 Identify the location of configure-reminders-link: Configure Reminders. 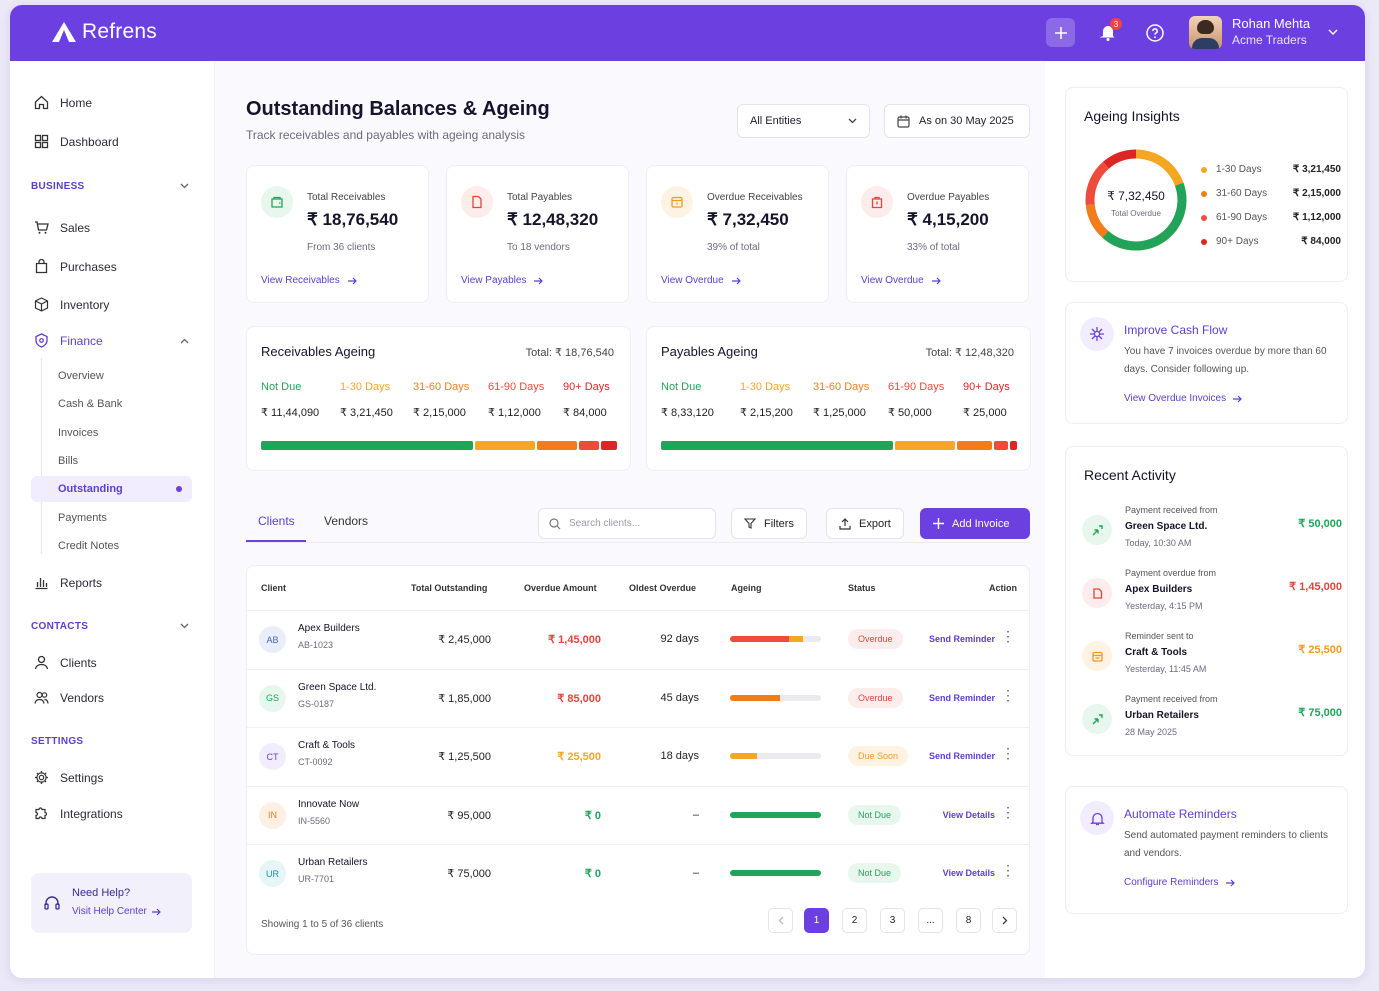
(1179, 882).